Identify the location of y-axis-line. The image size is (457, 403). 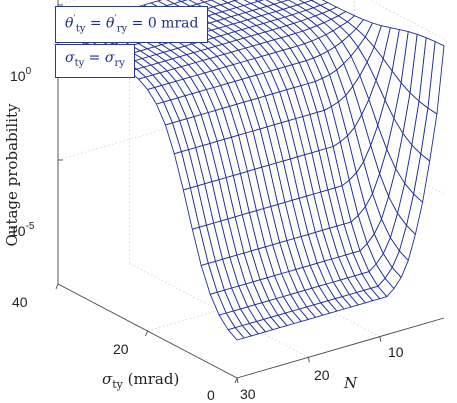
(340, 348).